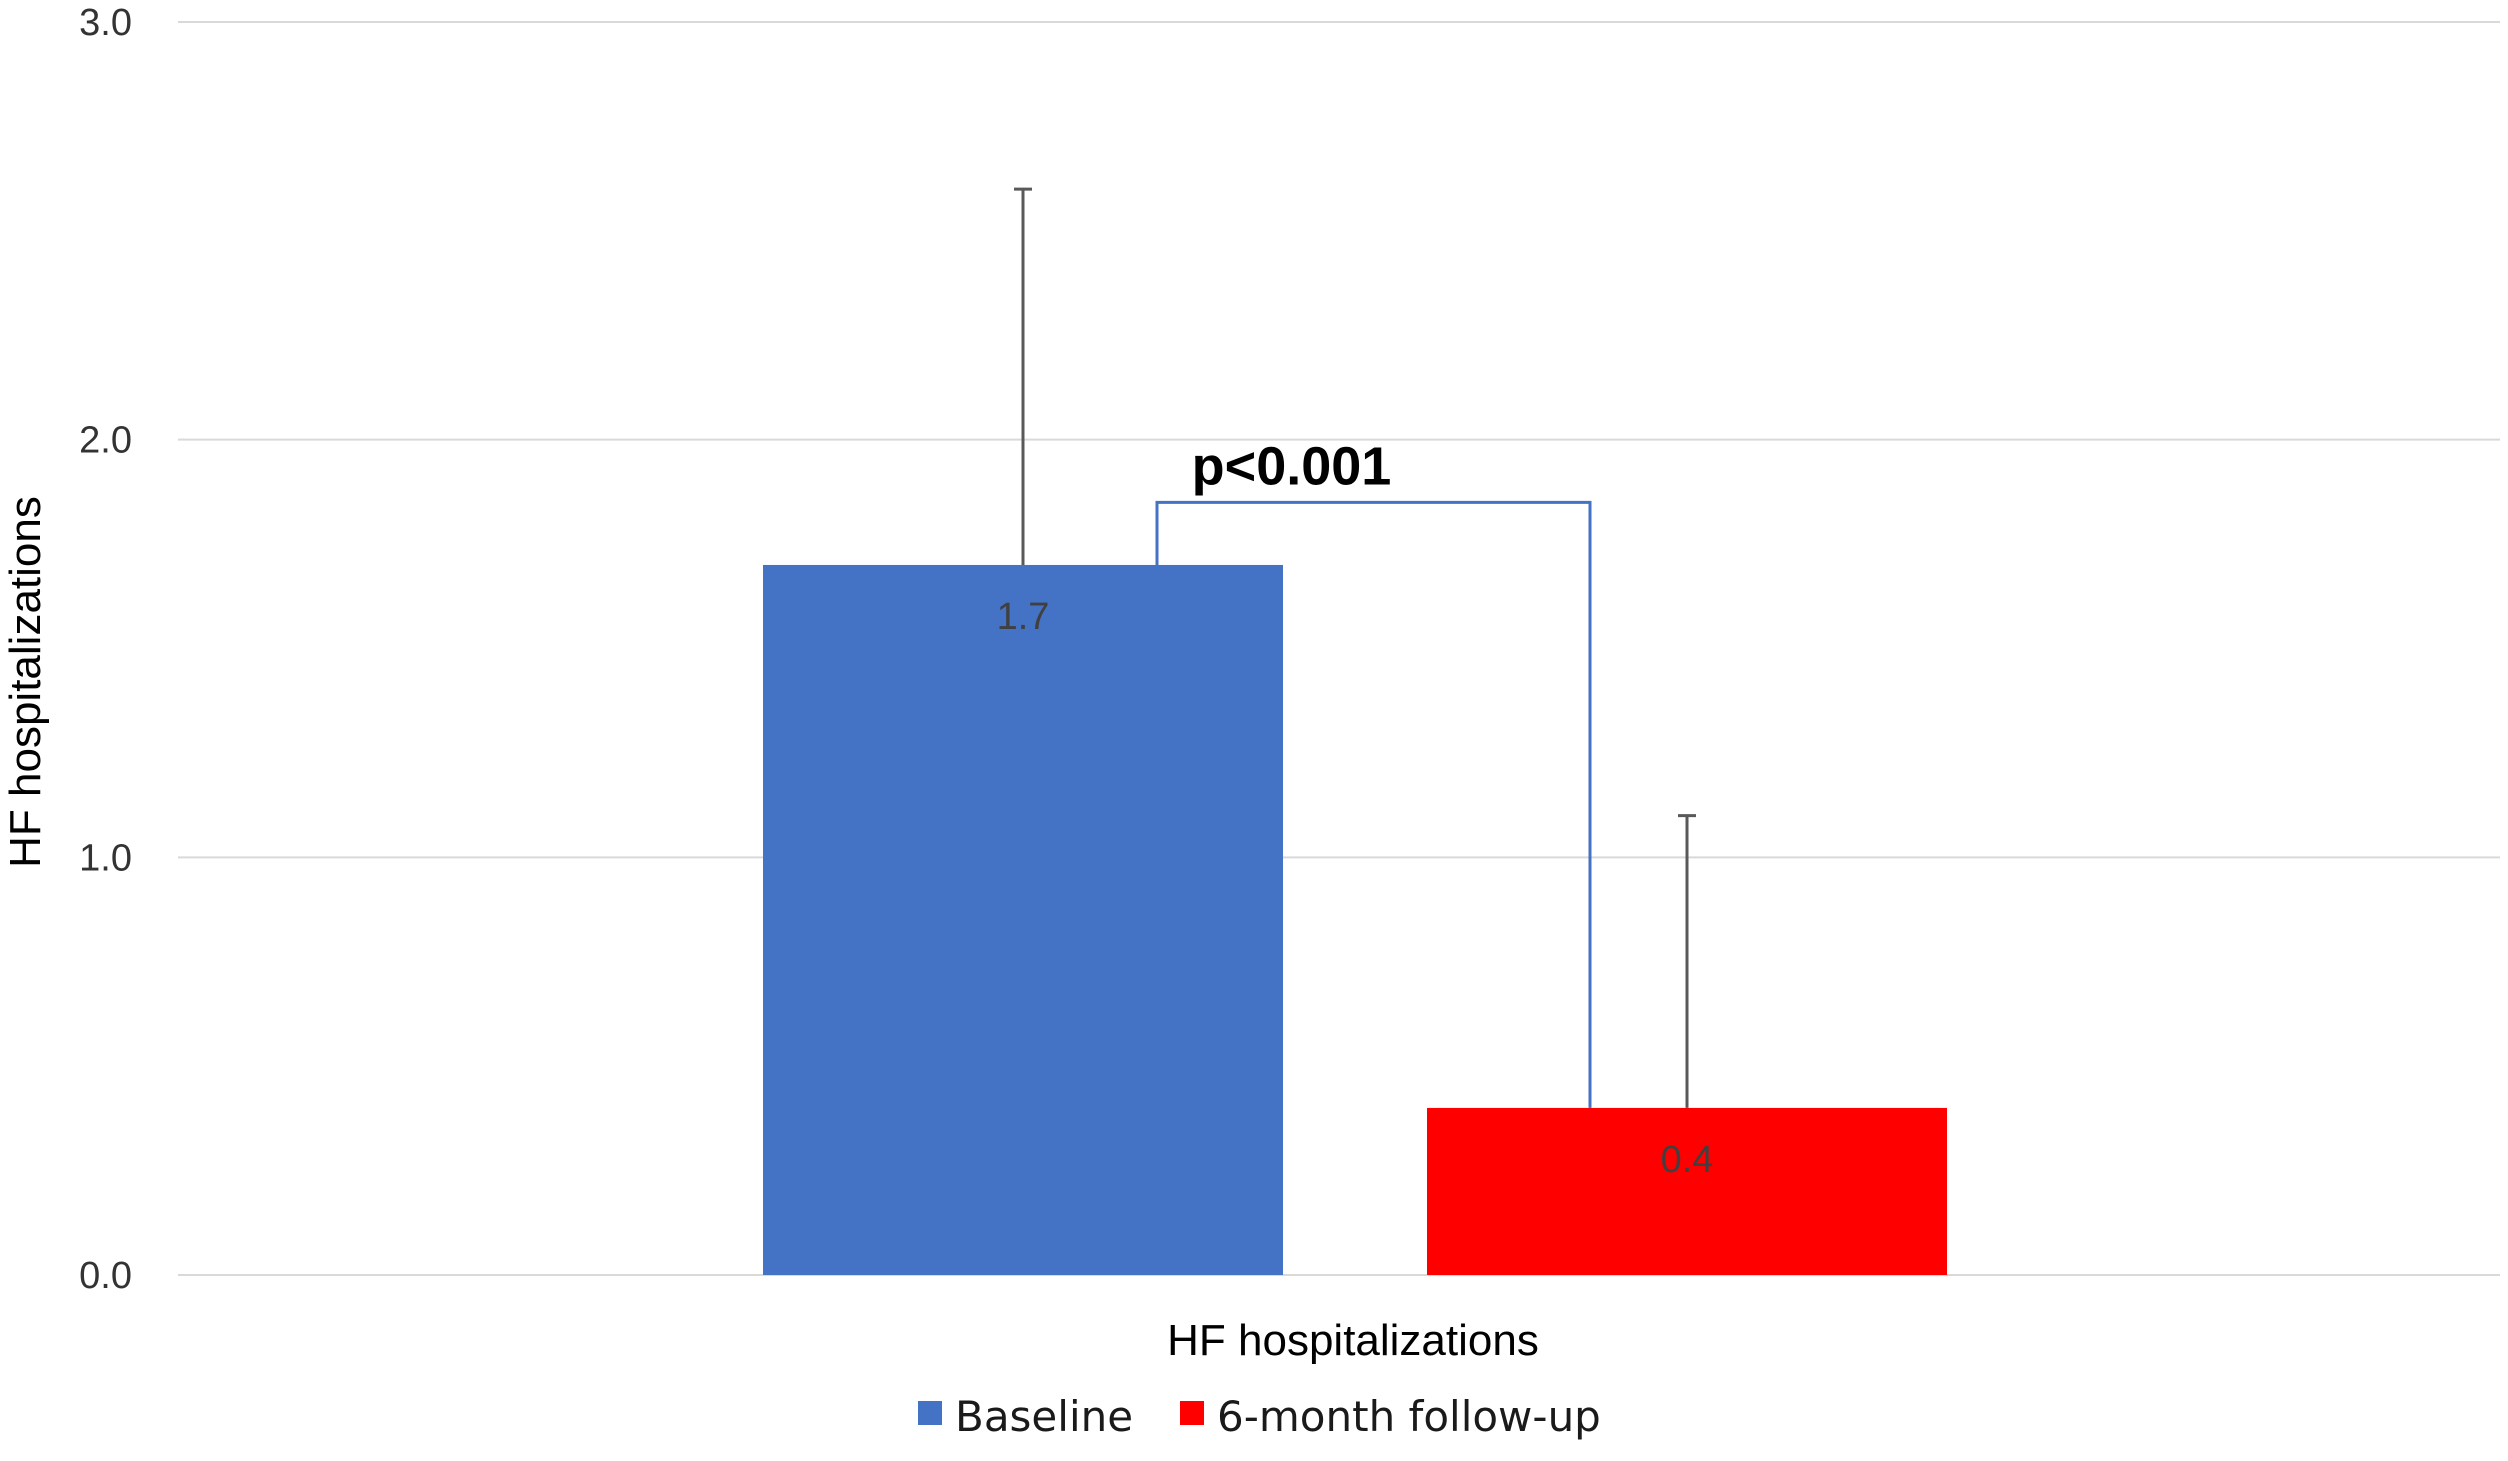 The image size is (2508, 1461). What do you see at coordinates (1409, 1416) in the screenshot?
I see `legend-label-1: 6-month follow-up` at bounding box center [1409, 1416].